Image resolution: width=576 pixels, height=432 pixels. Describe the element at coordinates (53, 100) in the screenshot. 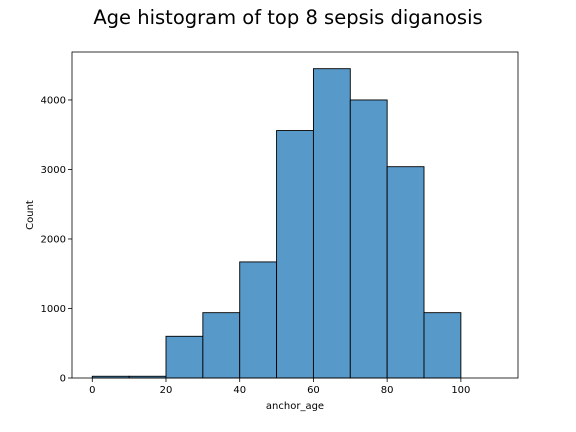

I see `y-tick-label: 4000` at that location.